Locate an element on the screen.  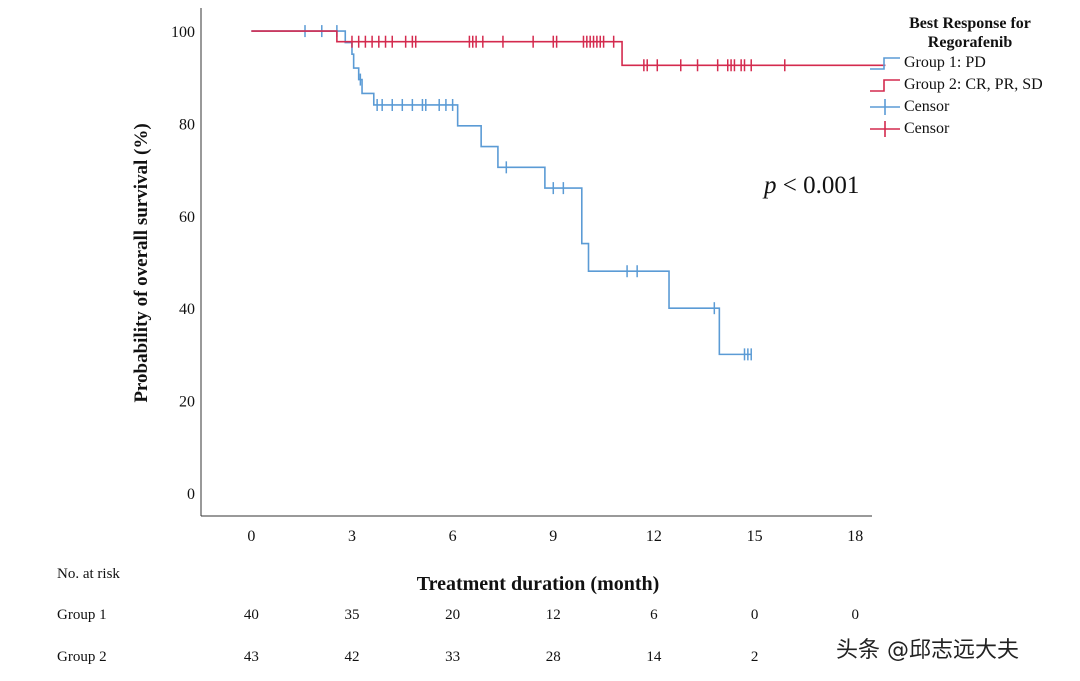
x-tick-label: 18 is located at coordinates (855, 536).